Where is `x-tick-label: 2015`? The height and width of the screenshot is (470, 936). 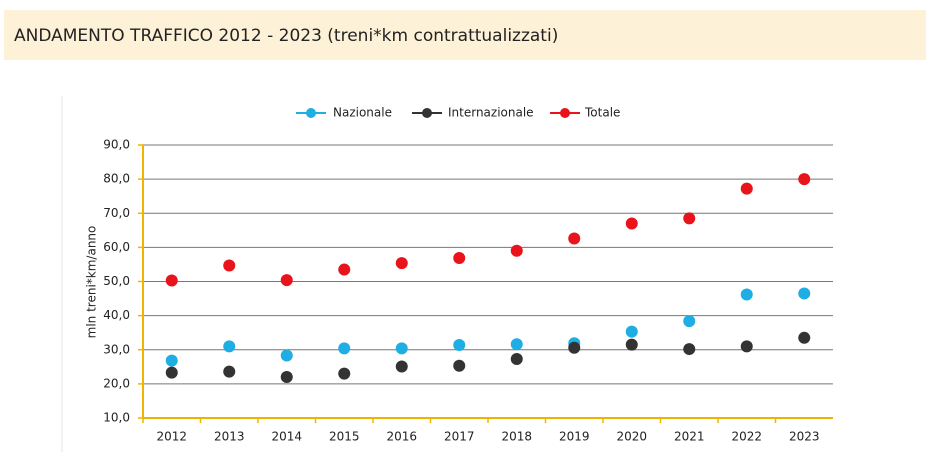 x-tick-label: 2015 is located at coordinates (344, 437).